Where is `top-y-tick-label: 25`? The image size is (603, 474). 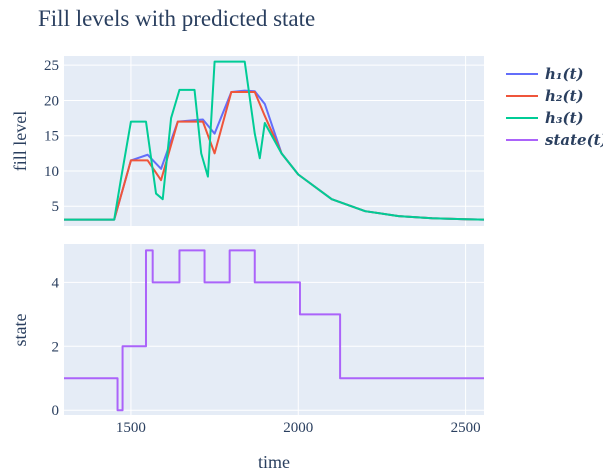
top-y-tick-label: 25 is located at coordinates (51, 66).